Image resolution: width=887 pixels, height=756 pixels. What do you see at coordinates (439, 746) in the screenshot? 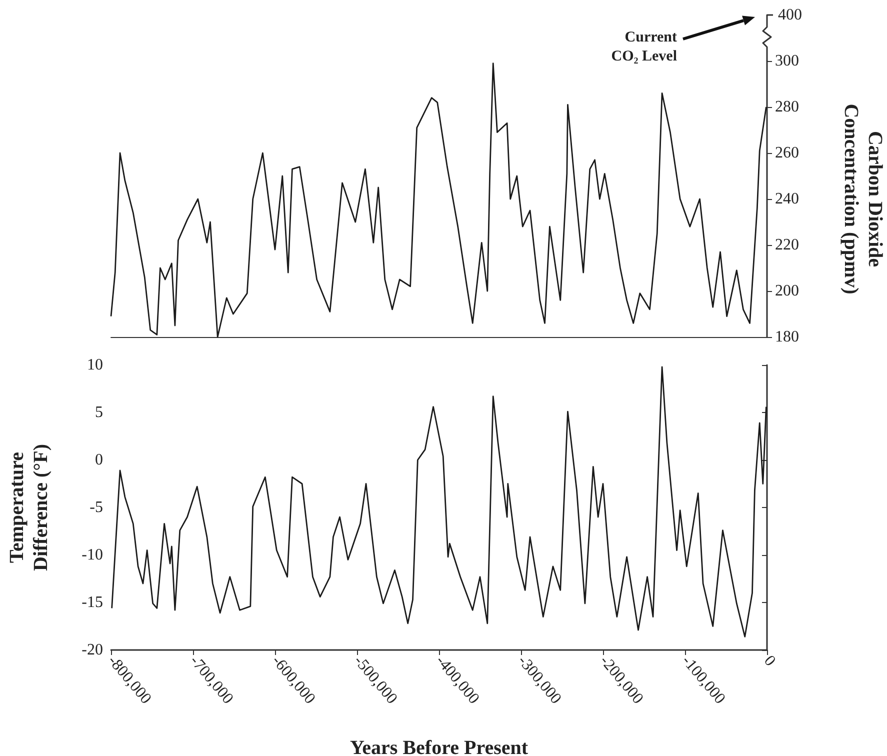
I see `x-axis-title: Years Before Present` at bounding box center [439, 746].